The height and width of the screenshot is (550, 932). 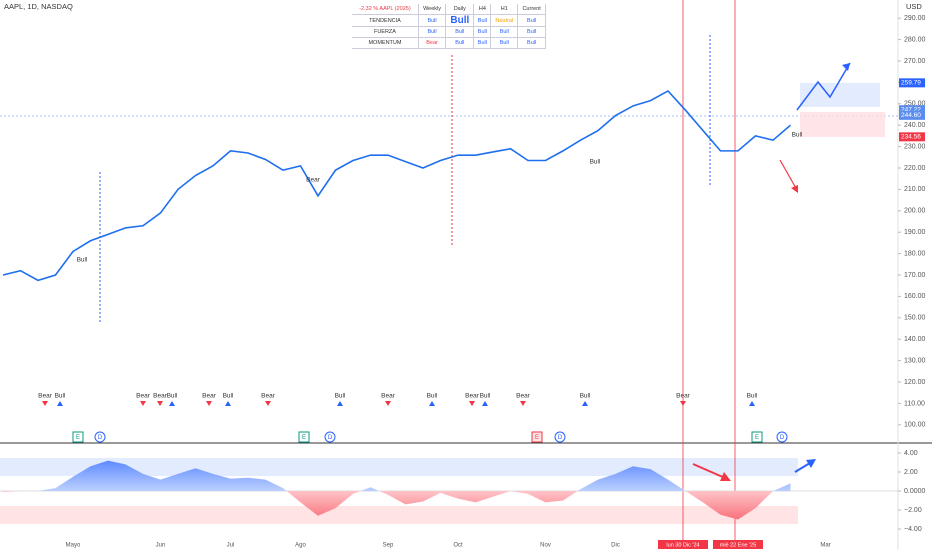 What do you see at coordinates (840, 95) in the screenshot?
I see `target-zone` at bounding box center [840, 95].